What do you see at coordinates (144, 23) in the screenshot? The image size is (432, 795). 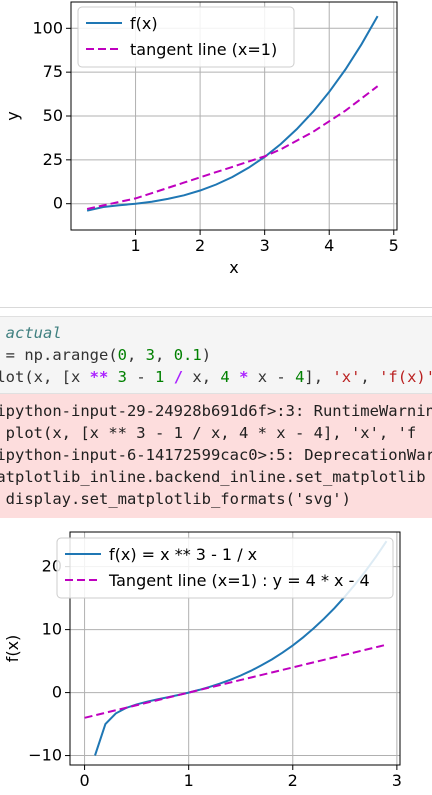 I see `legend-label: f(x)` at bounding box center [144, 23].